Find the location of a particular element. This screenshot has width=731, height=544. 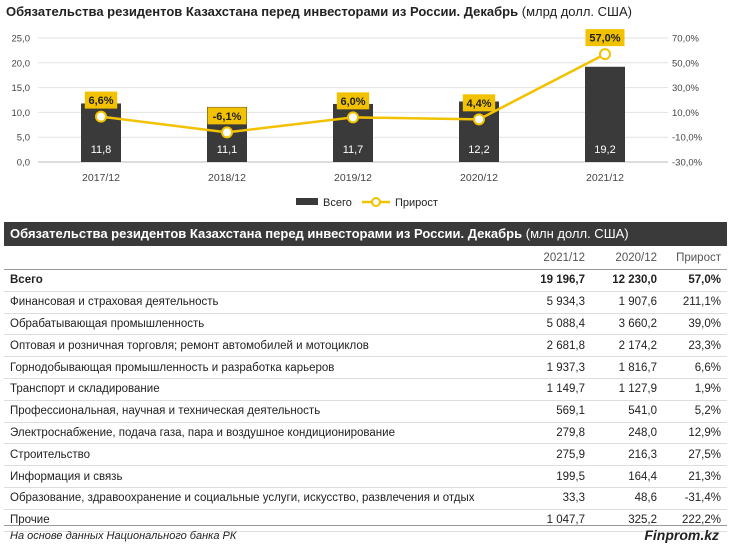

row-name: Транспорт и складирование is located at coordinates (261, 389).